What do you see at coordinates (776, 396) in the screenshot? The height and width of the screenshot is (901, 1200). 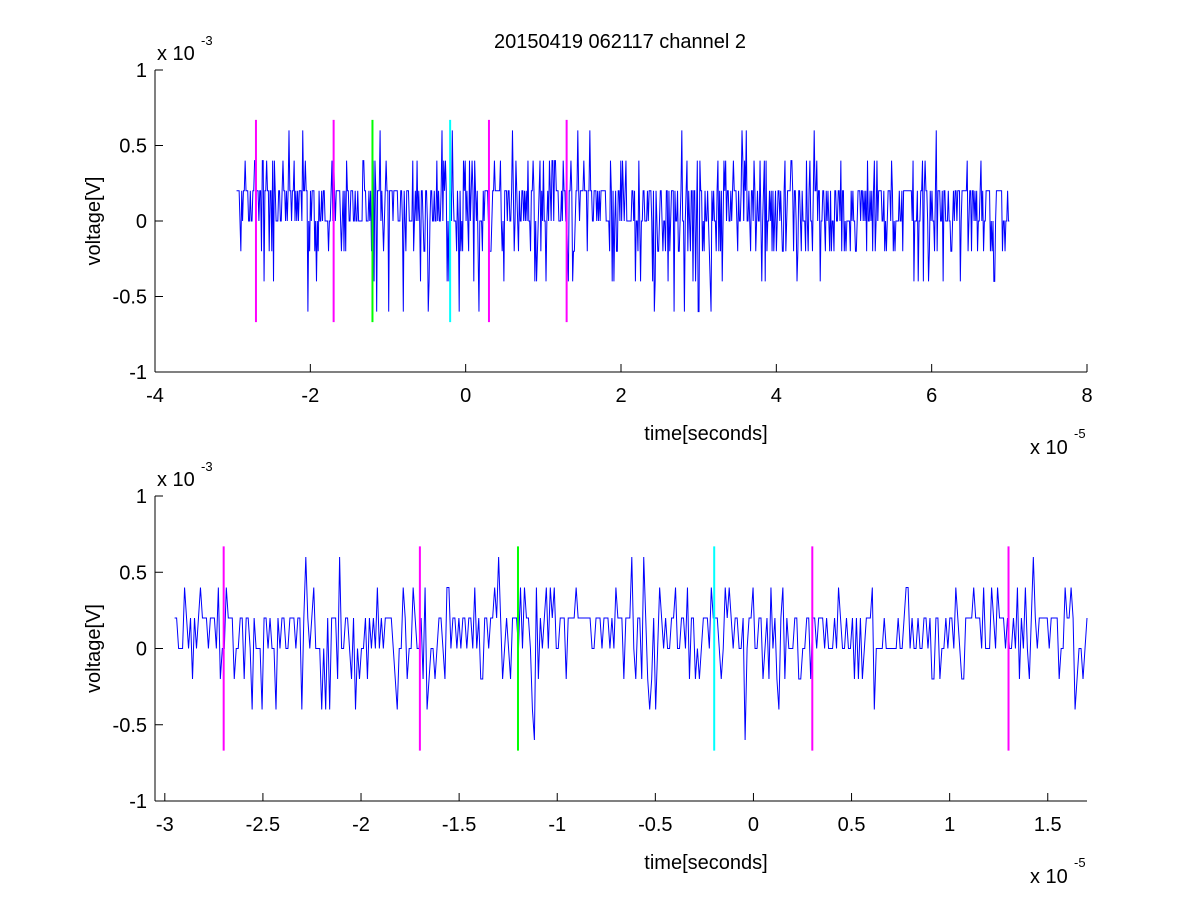 I see `x-tick-label: 4` at bounding box center [776, 396].